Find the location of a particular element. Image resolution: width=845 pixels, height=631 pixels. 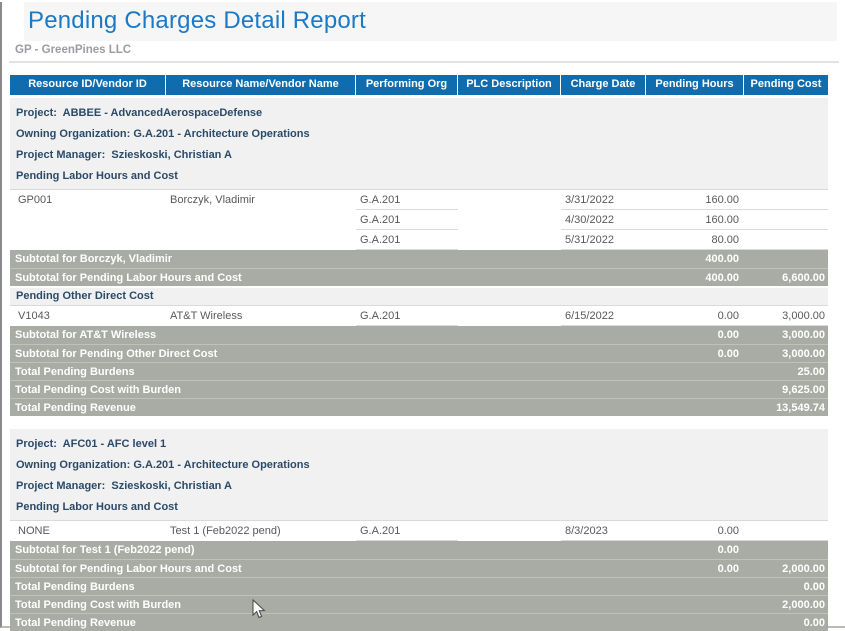

subtotal-row: Subtotal for AT&T Wireless 0.00 3,000.00 is located at coordinates (419, 335).